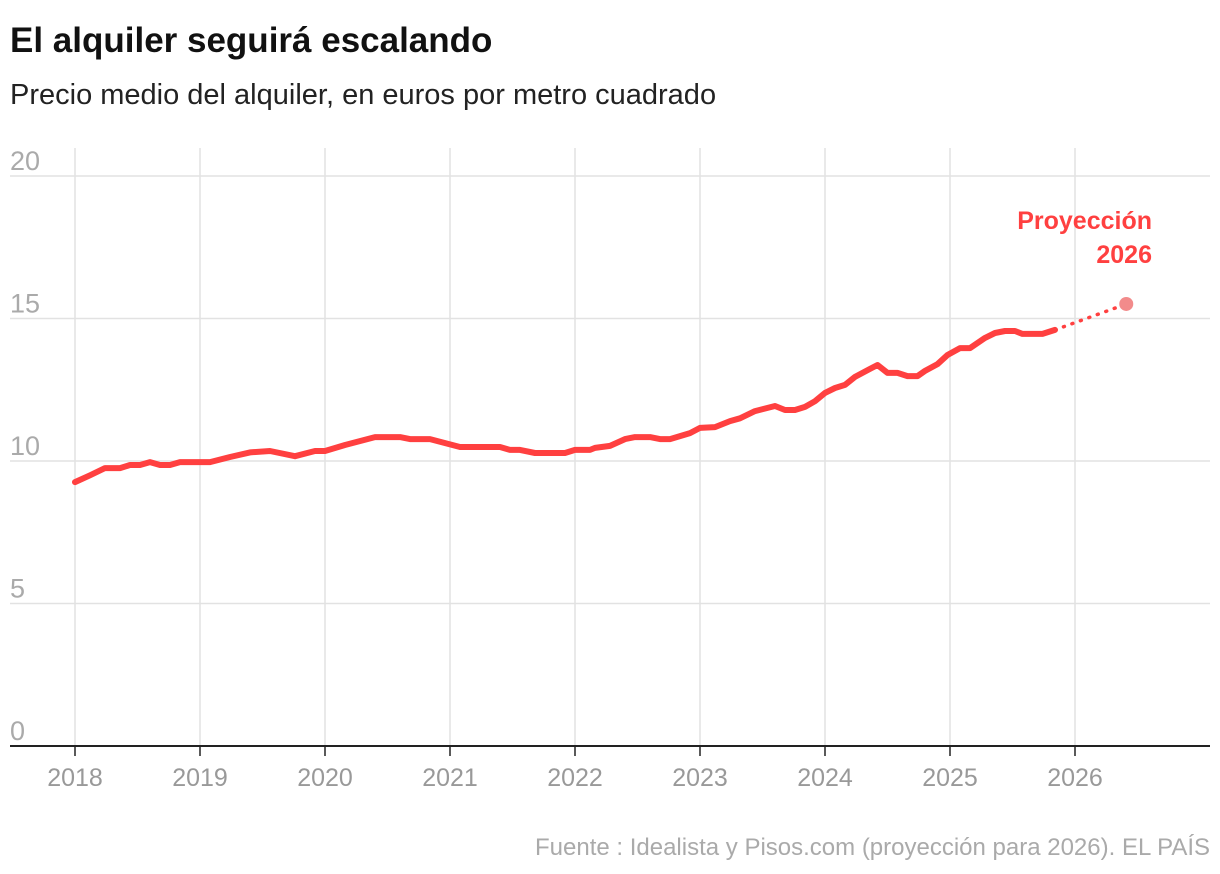 This screenshot has width=1220, height=874. What do you see at coordinates (200, 778) in the screenshot?
I see `x-tick-label: 2019` at bounding box center [200, 778].